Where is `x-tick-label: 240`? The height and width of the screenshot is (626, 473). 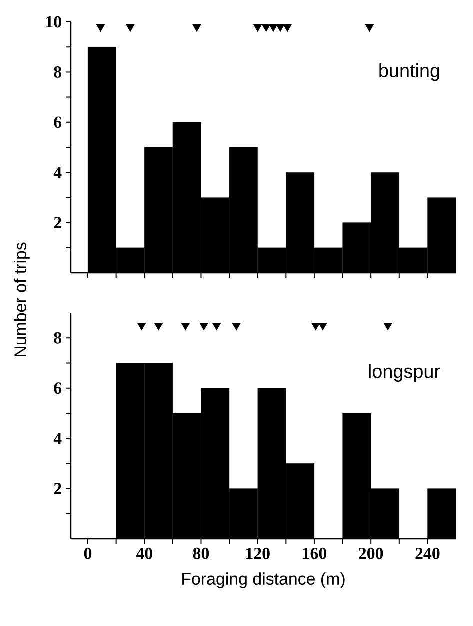
x-tick-label: 240 is located at coordinates (428, 554).